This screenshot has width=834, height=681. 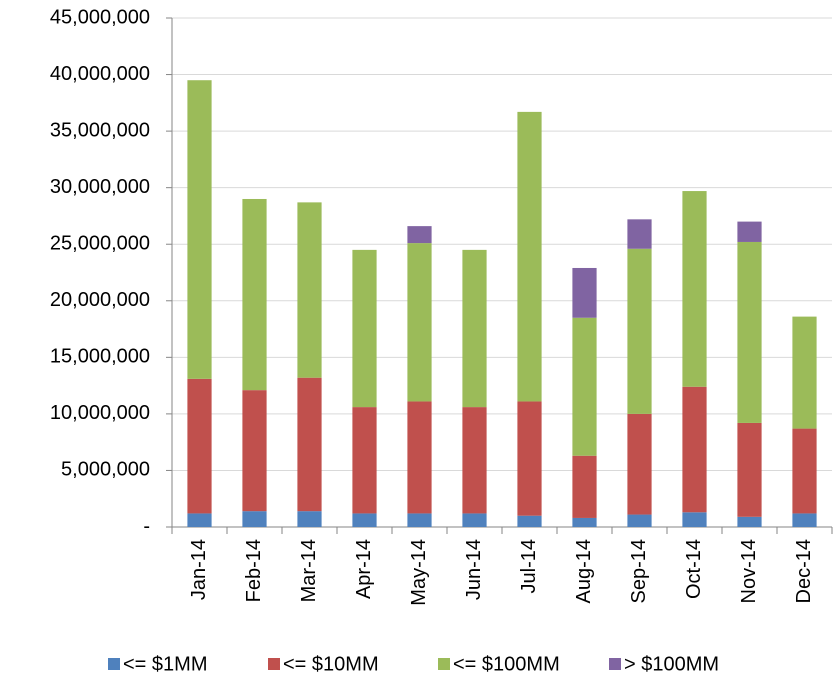 I want to click on x-tick-label: Dec-14, so click(x=804, y=571).